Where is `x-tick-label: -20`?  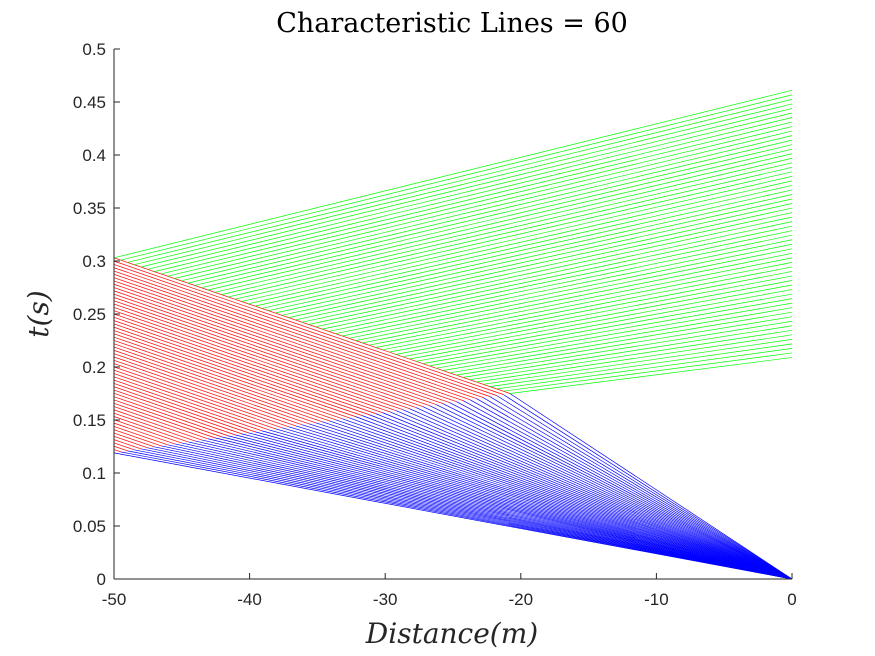 x-tick-label: -20 is located at coordinates (521, 599).